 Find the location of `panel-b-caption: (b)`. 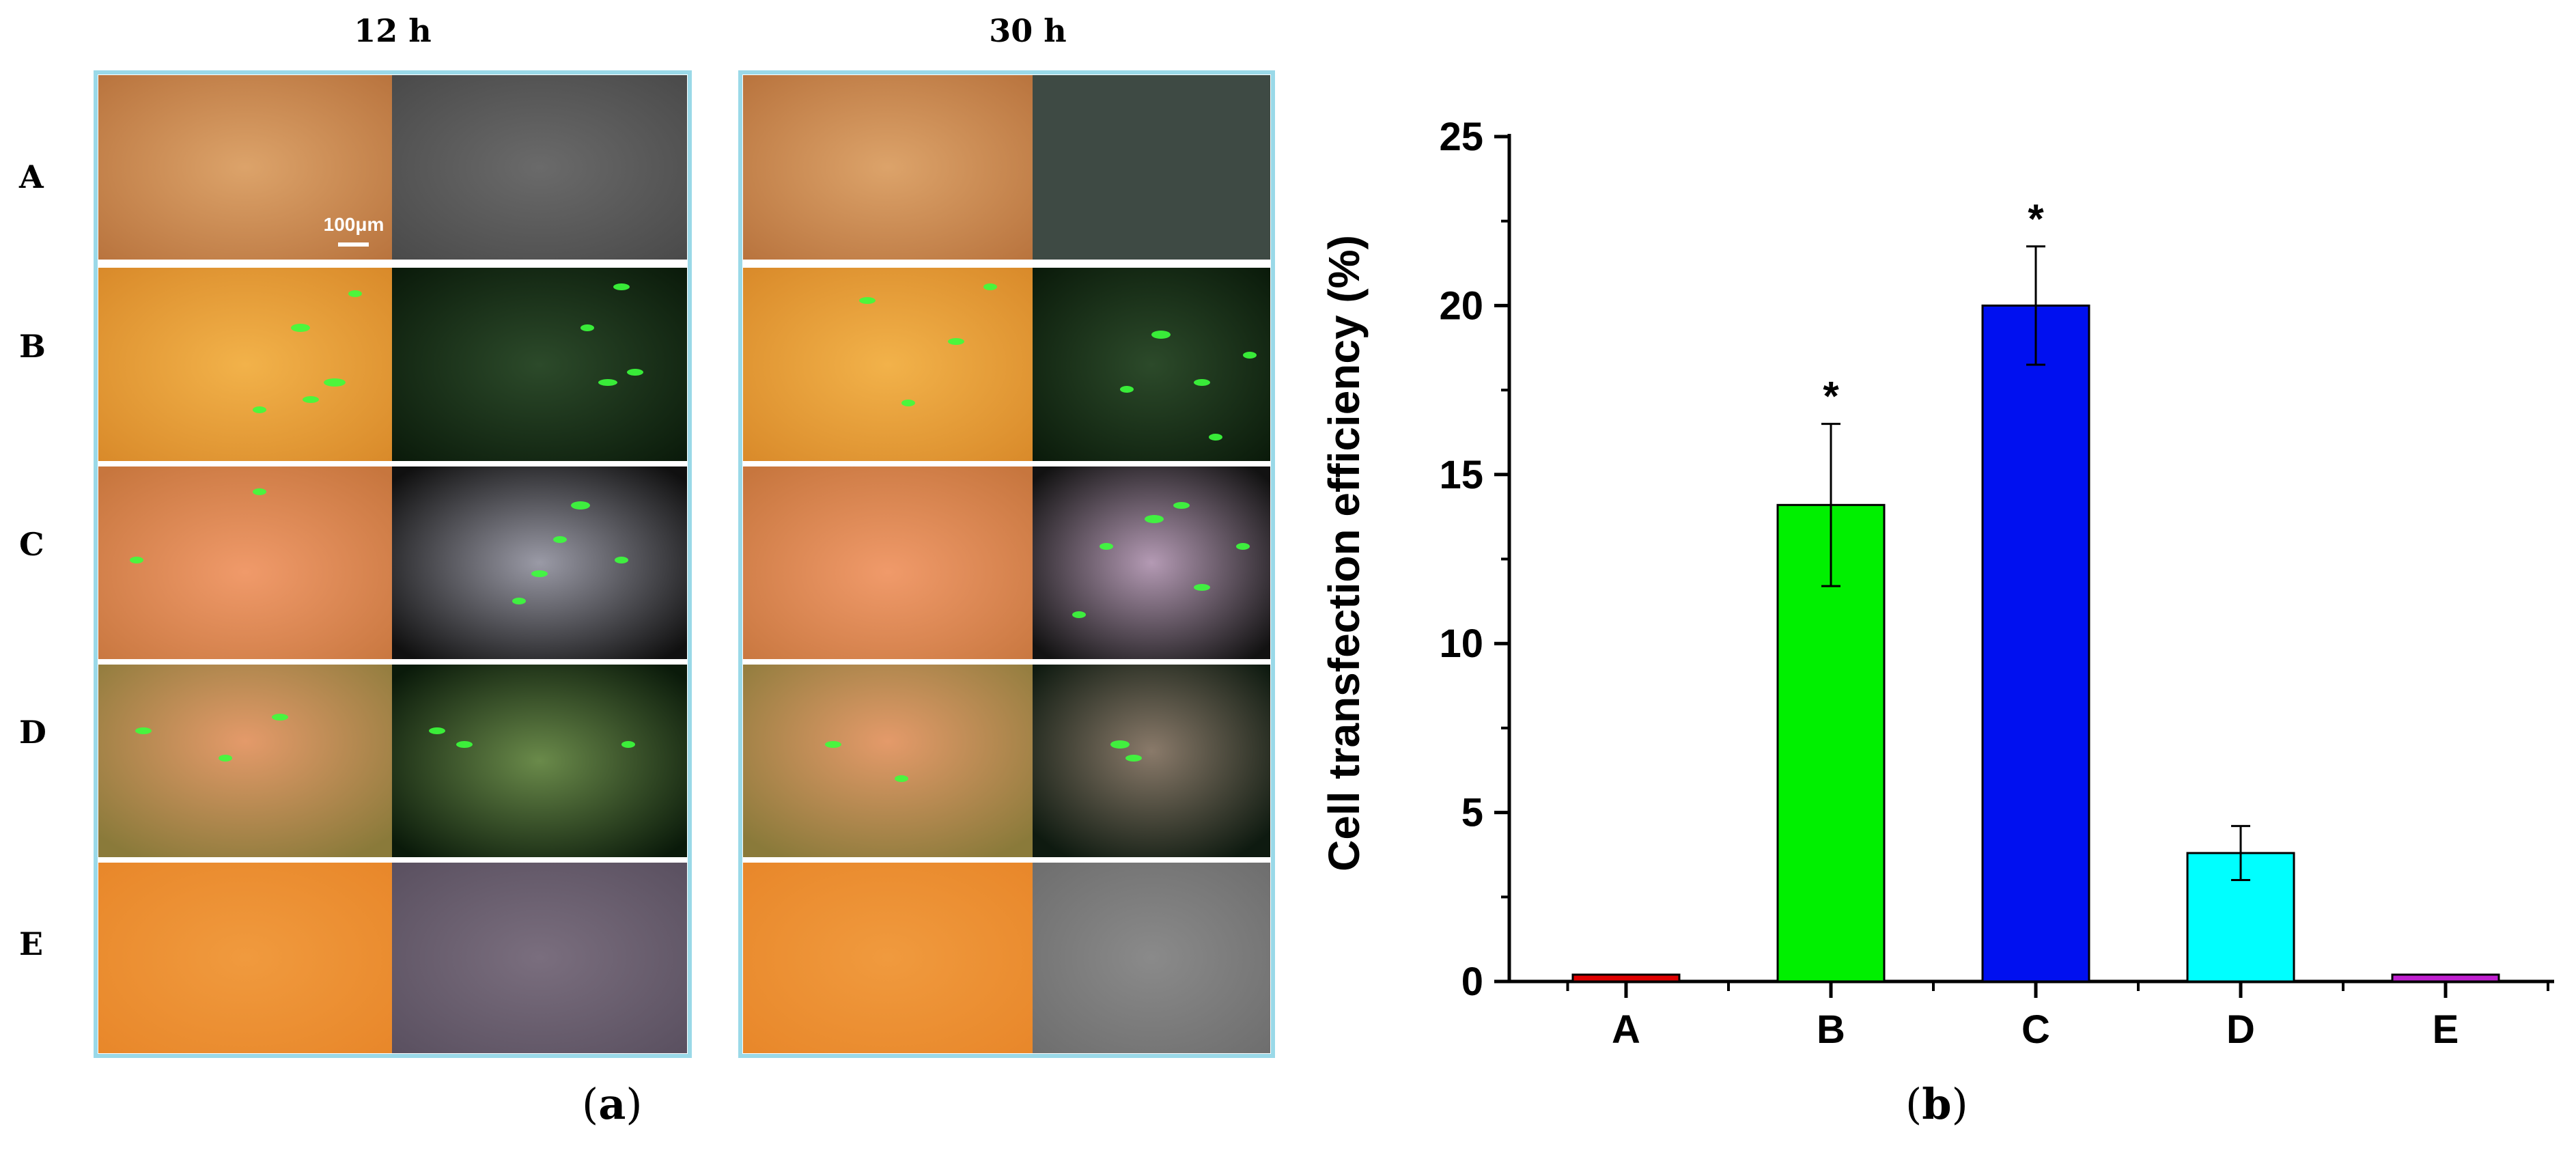

panel-b-caption: (b) is located at coordinates (1936, 1104).